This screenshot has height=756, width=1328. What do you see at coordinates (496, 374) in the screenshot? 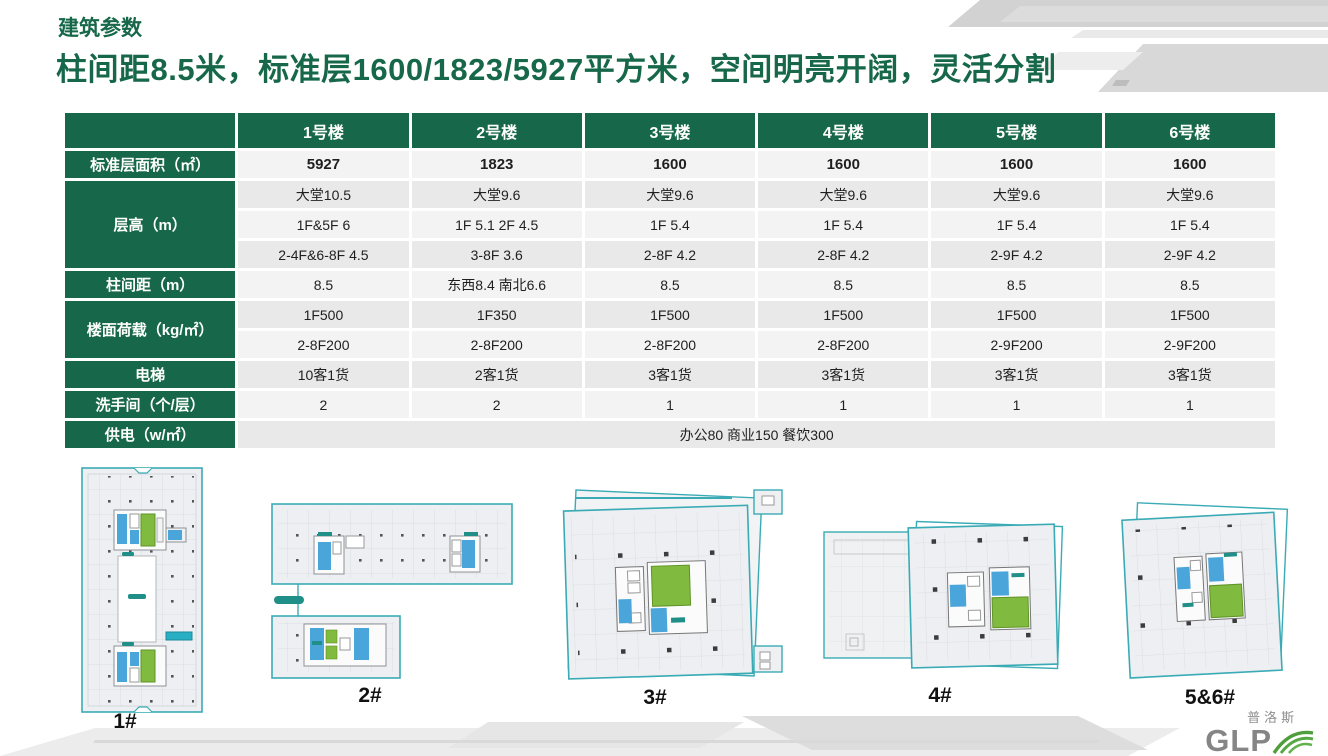
I see `table-cell: 2客1货` at bounding box center [496, 374].